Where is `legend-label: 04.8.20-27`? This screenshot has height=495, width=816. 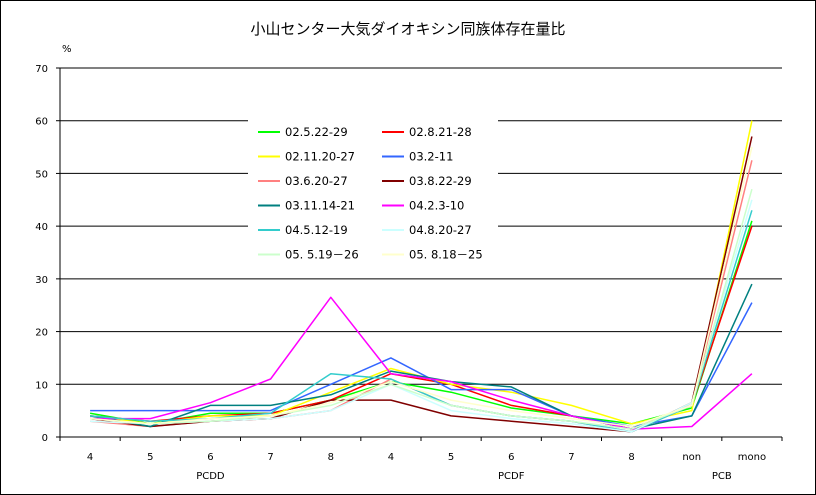 legend-label: 04.8.20-27 is located at coordinates (440, 230).